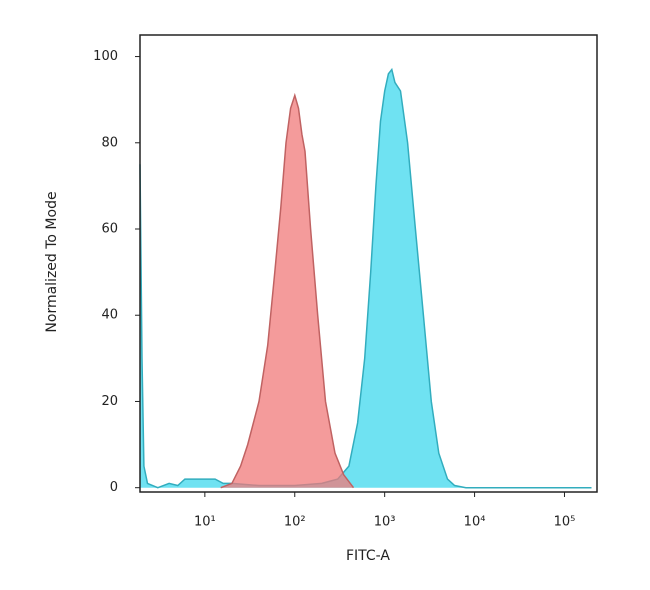  I want to click on x-axis-title: FITC-A, so click(368, 556).